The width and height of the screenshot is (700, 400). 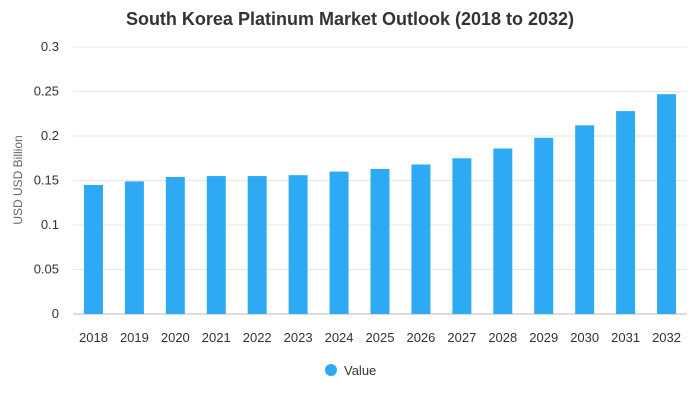 What do you see at coordinates (331, 370) in the screenshot?
I see `legend-swatch-value` at bounding box center [331, 370].